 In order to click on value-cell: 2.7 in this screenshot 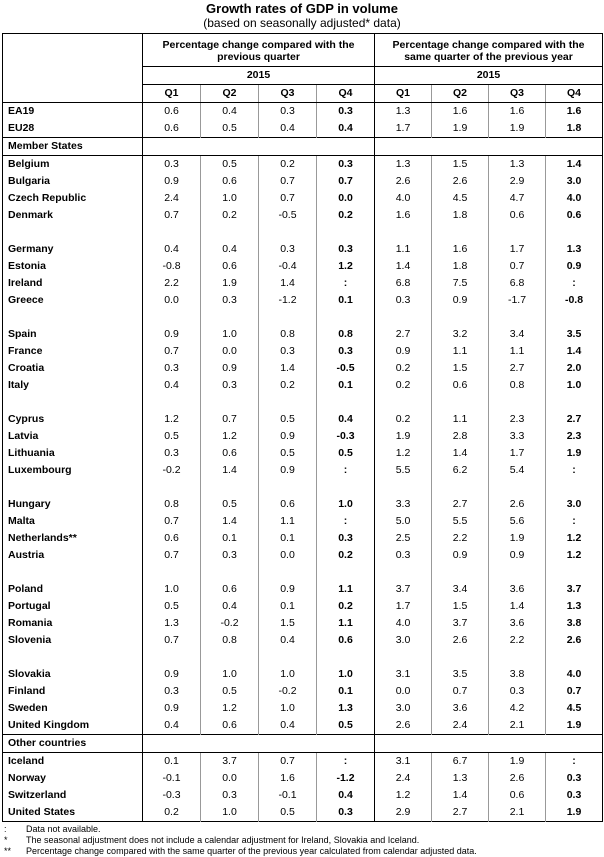, I will do `click(573, 419)`.